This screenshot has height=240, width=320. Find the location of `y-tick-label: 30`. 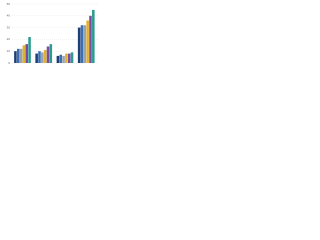

y-tick-label: 30 is located at coordinates (9, 27).